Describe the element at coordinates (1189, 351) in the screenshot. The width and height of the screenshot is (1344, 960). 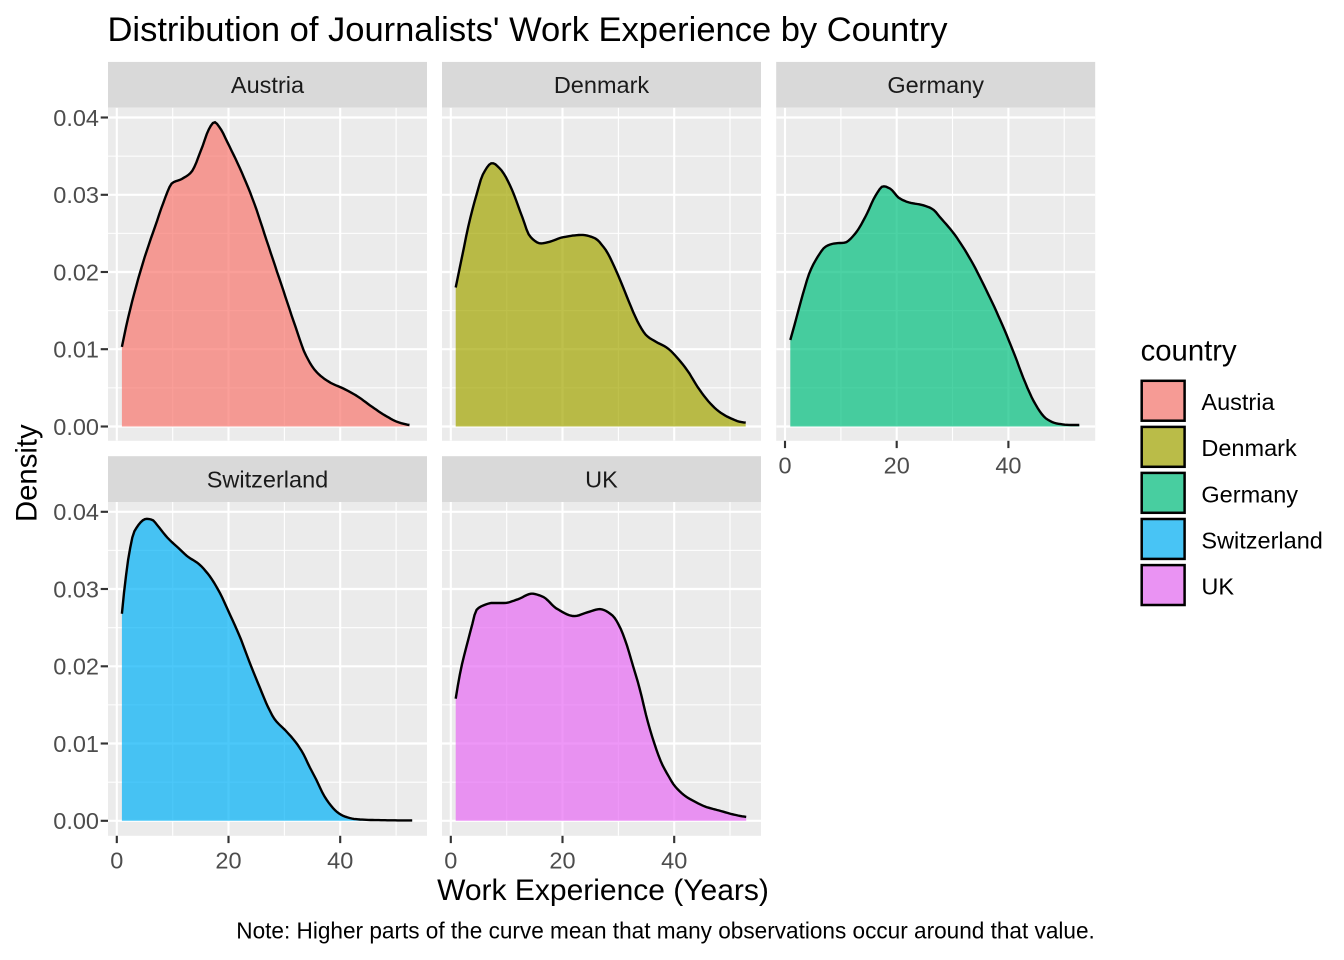
I see `svg-text: country` at that location.